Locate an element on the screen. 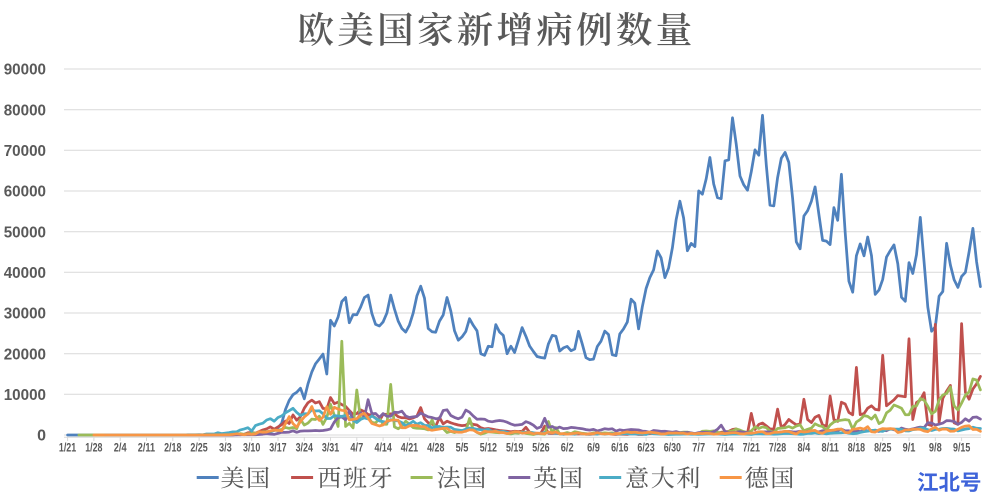 The width and height of the screenshot is (986, 500). svg-text: 2/11 is located at coordinates (147, 448).